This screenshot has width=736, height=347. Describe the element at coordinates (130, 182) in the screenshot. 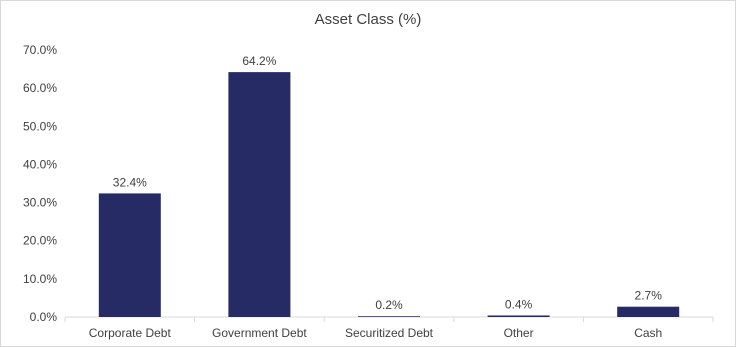

I see `data-label: 32.4%` at that location.